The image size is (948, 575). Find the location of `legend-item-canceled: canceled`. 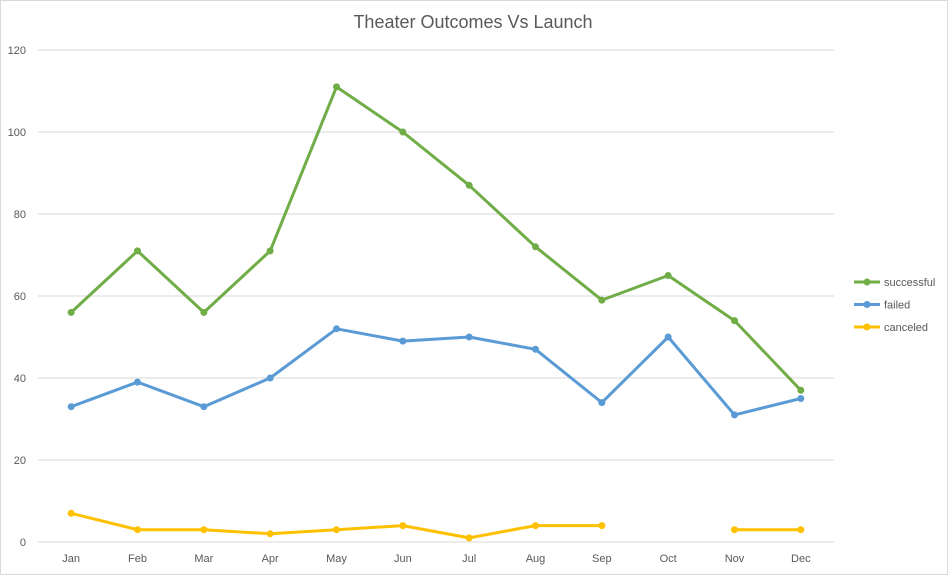

legend-item-canceled: canceled is located at coordinates (891, 328).